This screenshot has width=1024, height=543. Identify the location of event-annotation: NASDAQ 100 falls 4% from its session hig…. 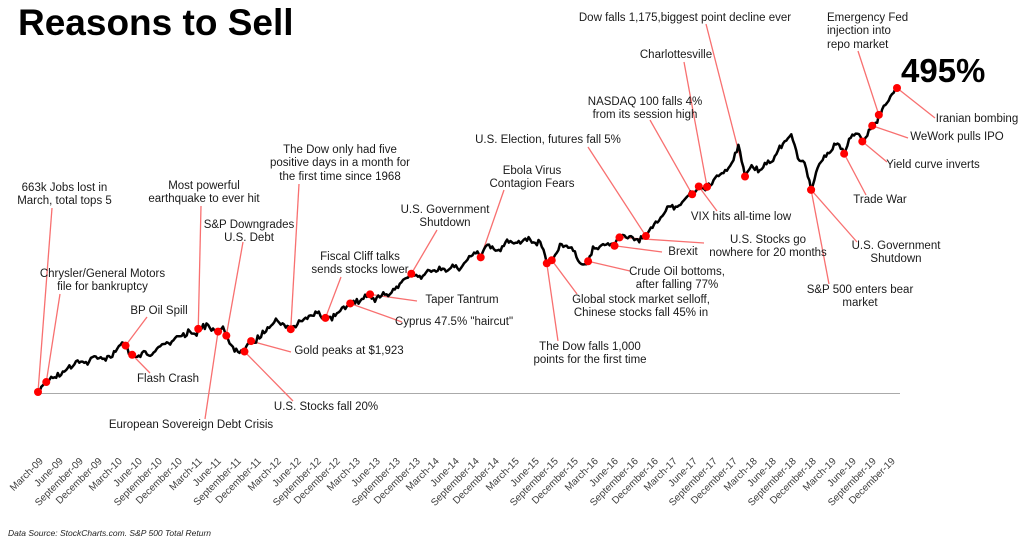
(645, 109).